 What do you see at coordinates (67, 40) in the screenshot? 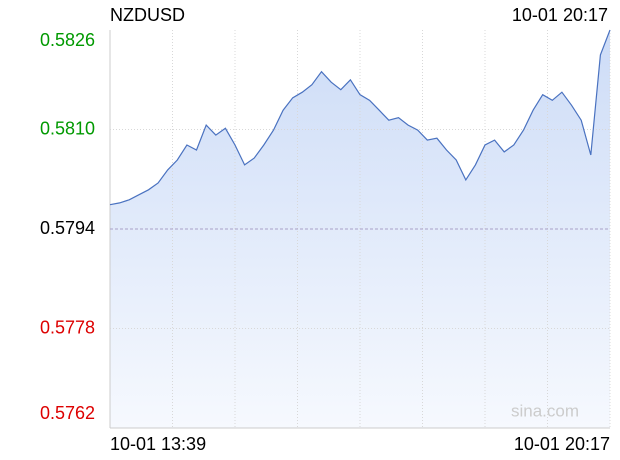
I see `y-tick-label: 0.5826` at bounding box center [67, 40].